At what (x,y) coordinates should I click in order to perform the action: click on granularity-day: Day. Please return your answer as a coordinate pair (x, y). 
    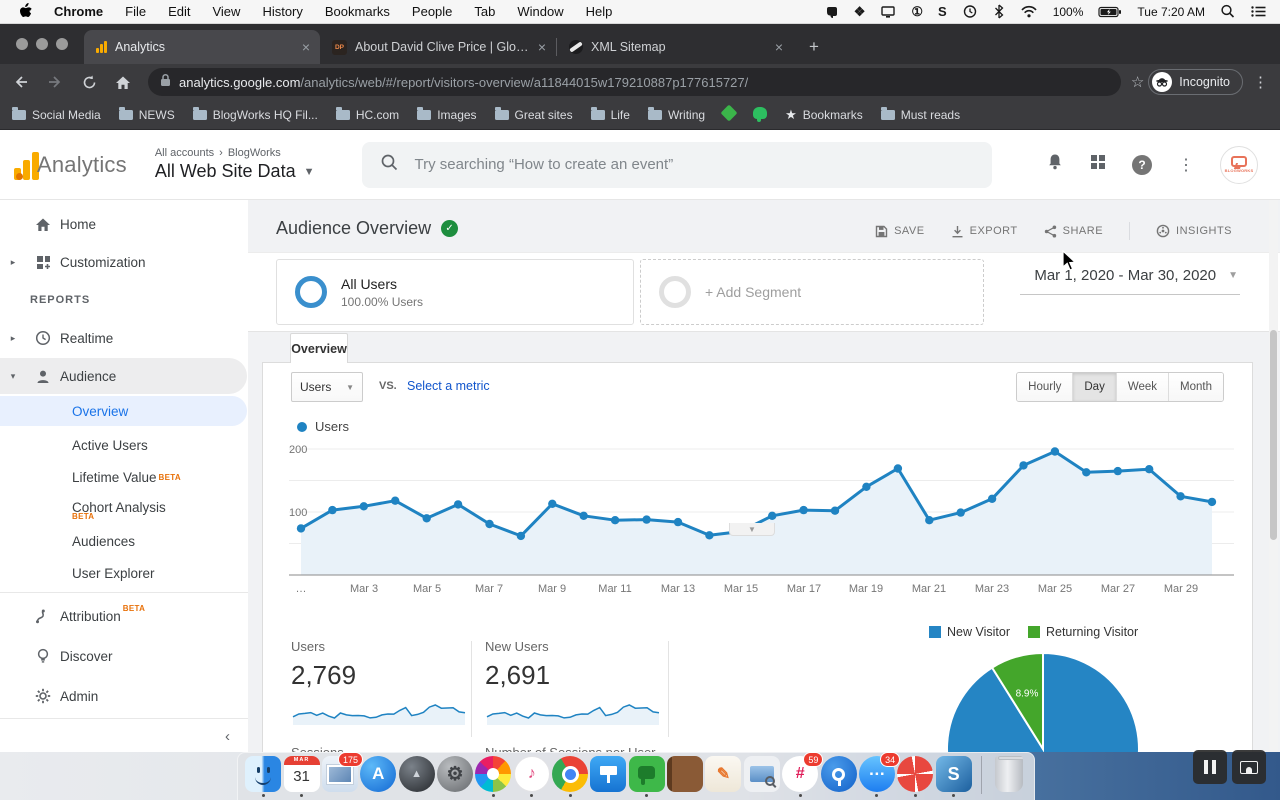
    Looking at the image, I should click on (1094, 387).